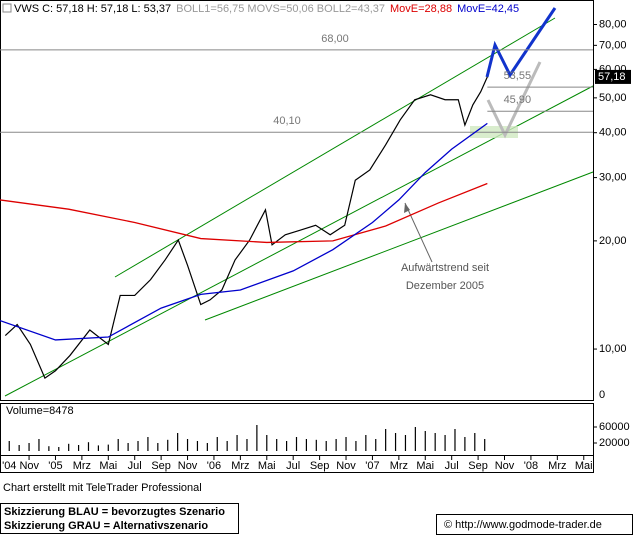 The image size is (634, 539). Describe the element at coordinates (372, 466) in the screenshot. I see `x-tick-label: '07` at that location.